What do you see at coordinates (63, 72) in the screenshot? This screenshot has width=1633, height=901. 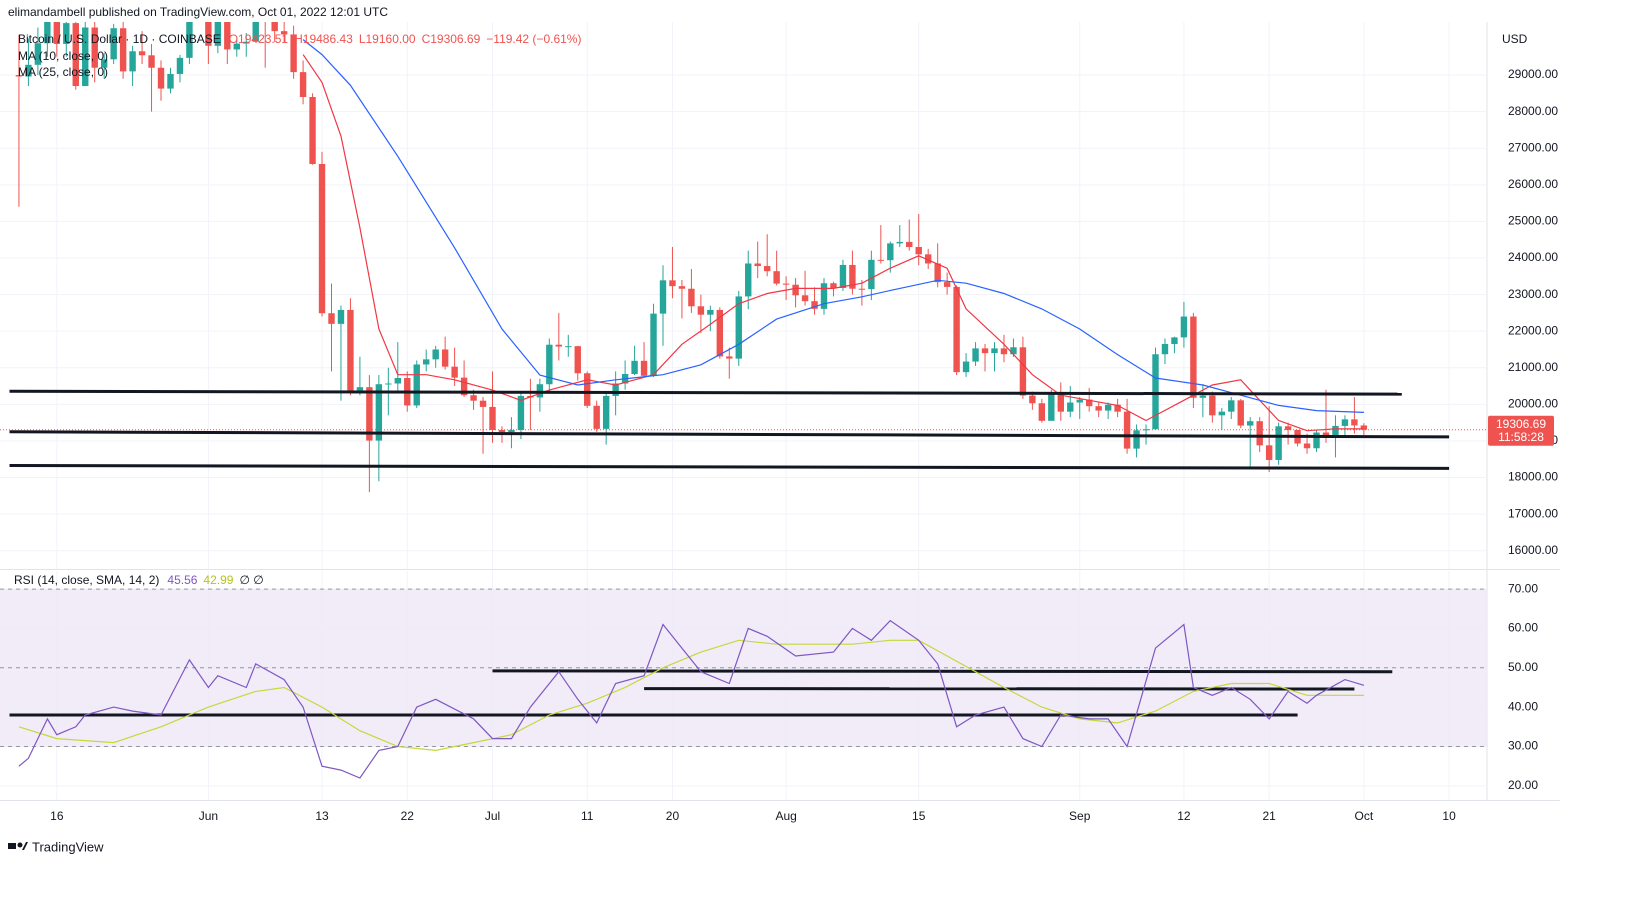 I see `ma25-legend: MA (25, close, 0)` at bounding box center [63, 72].